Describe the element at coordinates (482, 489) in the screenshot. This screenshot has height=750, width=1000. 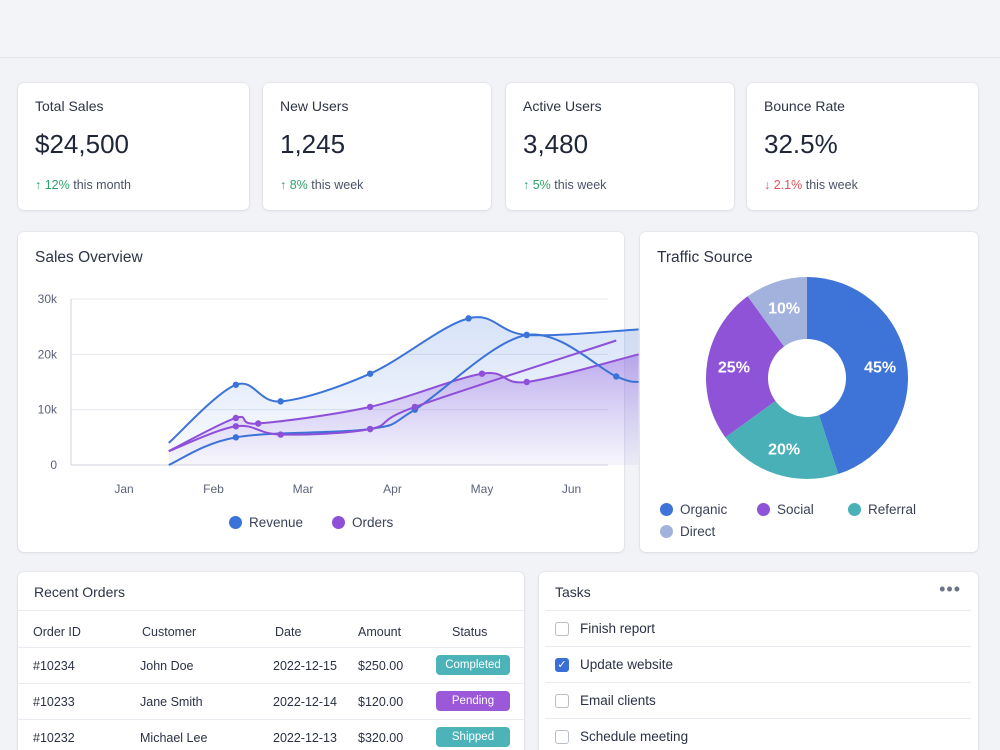
I see `x-tick-label: May` at that location.